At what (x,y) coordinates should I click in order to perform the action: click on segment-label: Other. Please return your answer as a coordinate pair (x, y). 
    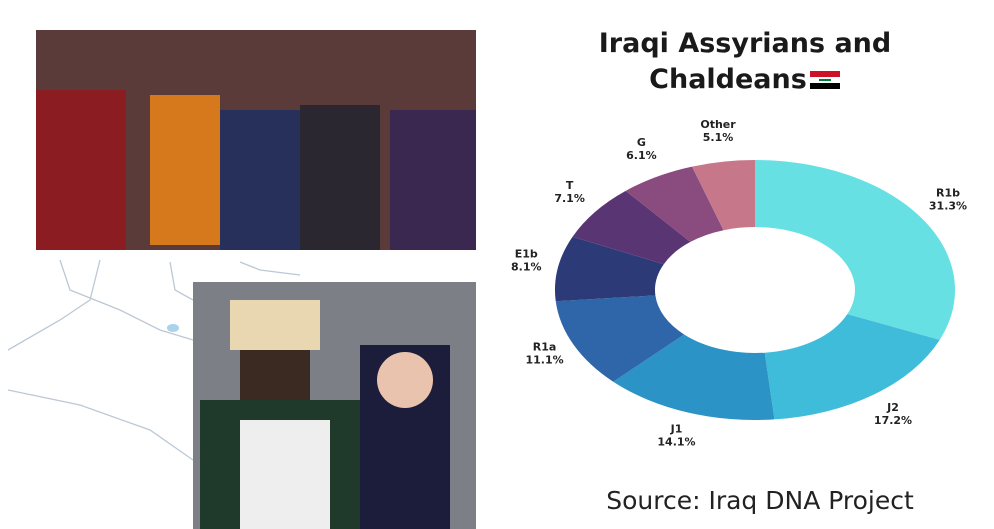
    Looking at the image, I should click on (718, 124).